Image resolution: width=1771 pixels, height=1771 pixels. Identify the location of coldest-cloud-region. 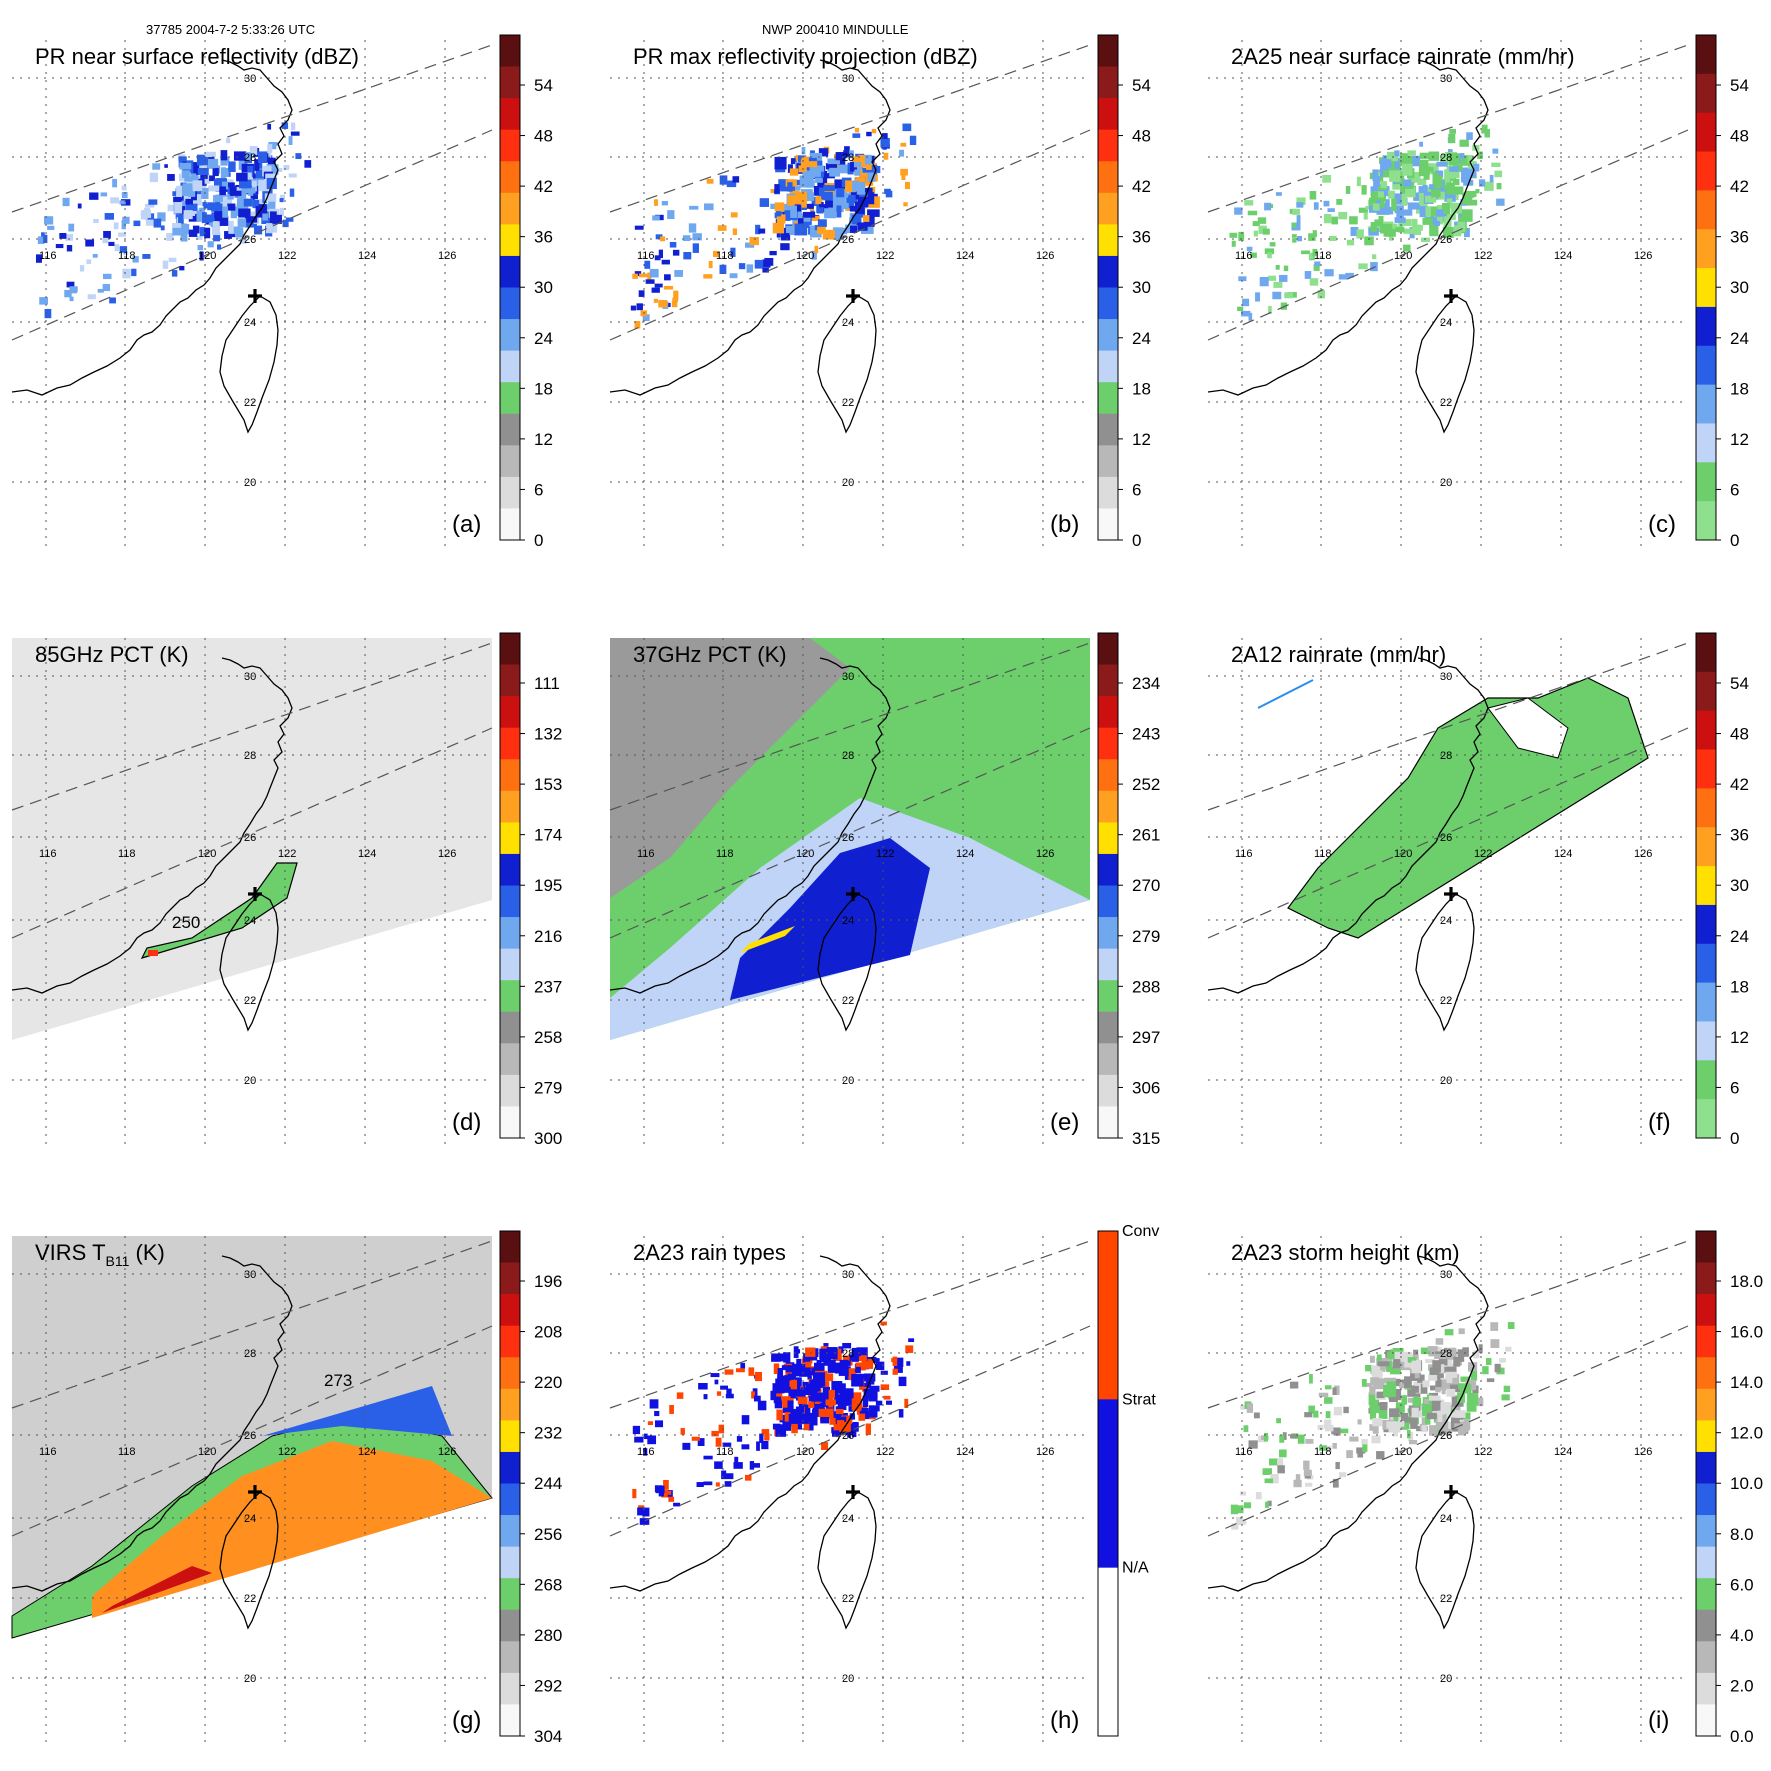
(157, 1589).